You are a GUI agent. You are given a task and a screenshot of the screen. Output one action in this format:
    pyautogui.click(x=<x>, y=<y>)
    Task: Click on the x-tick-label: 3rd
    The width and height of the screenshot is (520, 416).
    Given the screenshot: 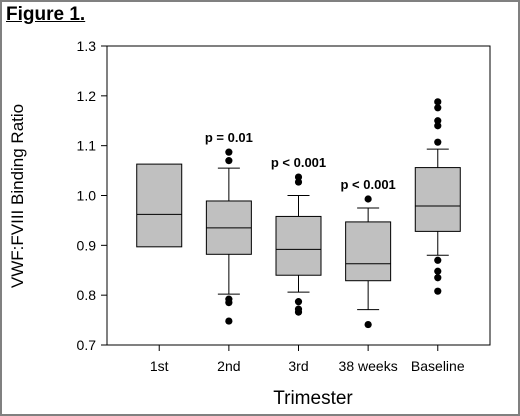 What is the action you would take?
    pyautogui.click(x=298, y=366)
    